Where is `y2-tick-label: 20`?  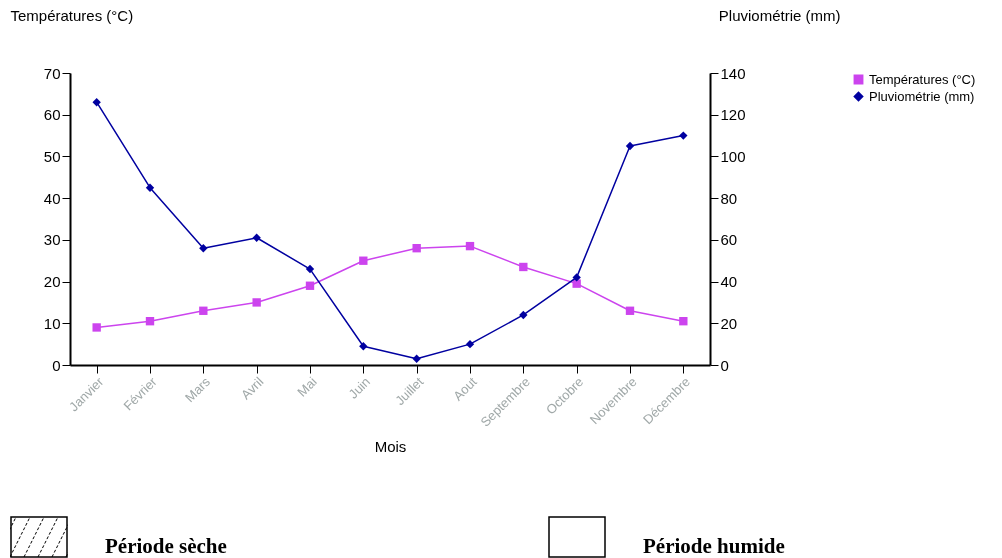
y2-tick-label: 20 is located at coordinates (729, 323).